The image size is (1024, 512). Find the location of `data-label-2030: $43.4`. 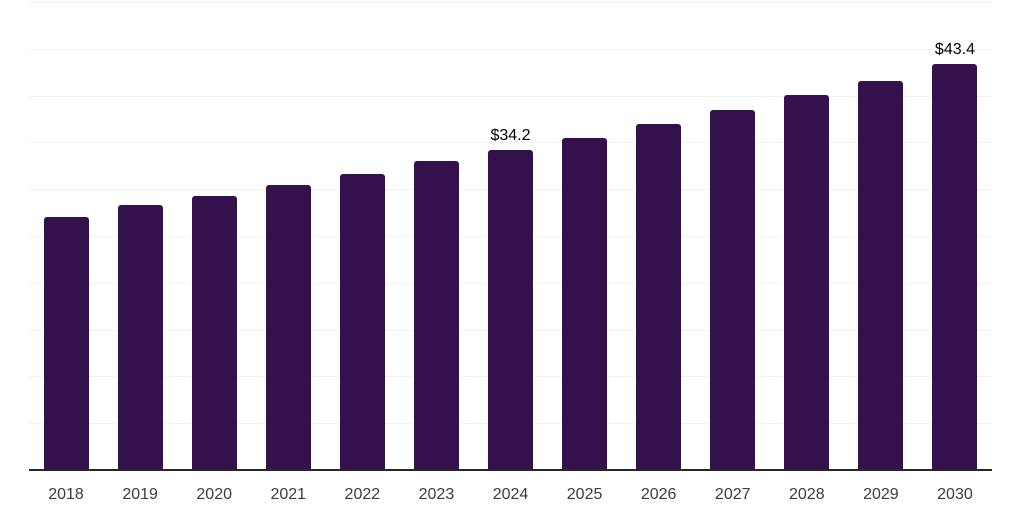

data-label-2030: $43.4 is located at coordinates (954, 49).